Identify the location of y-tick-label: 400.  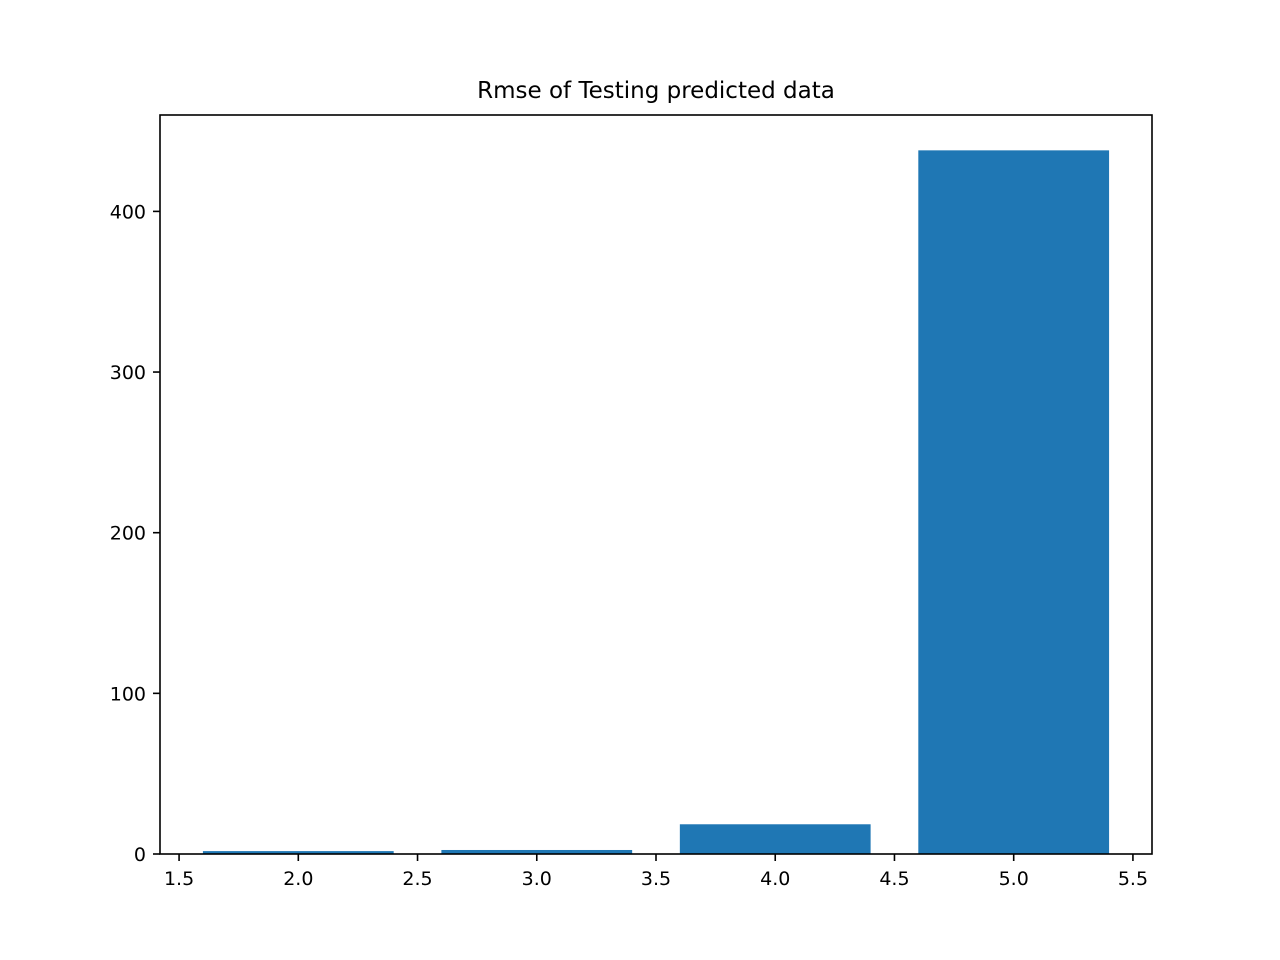
(128, 212).